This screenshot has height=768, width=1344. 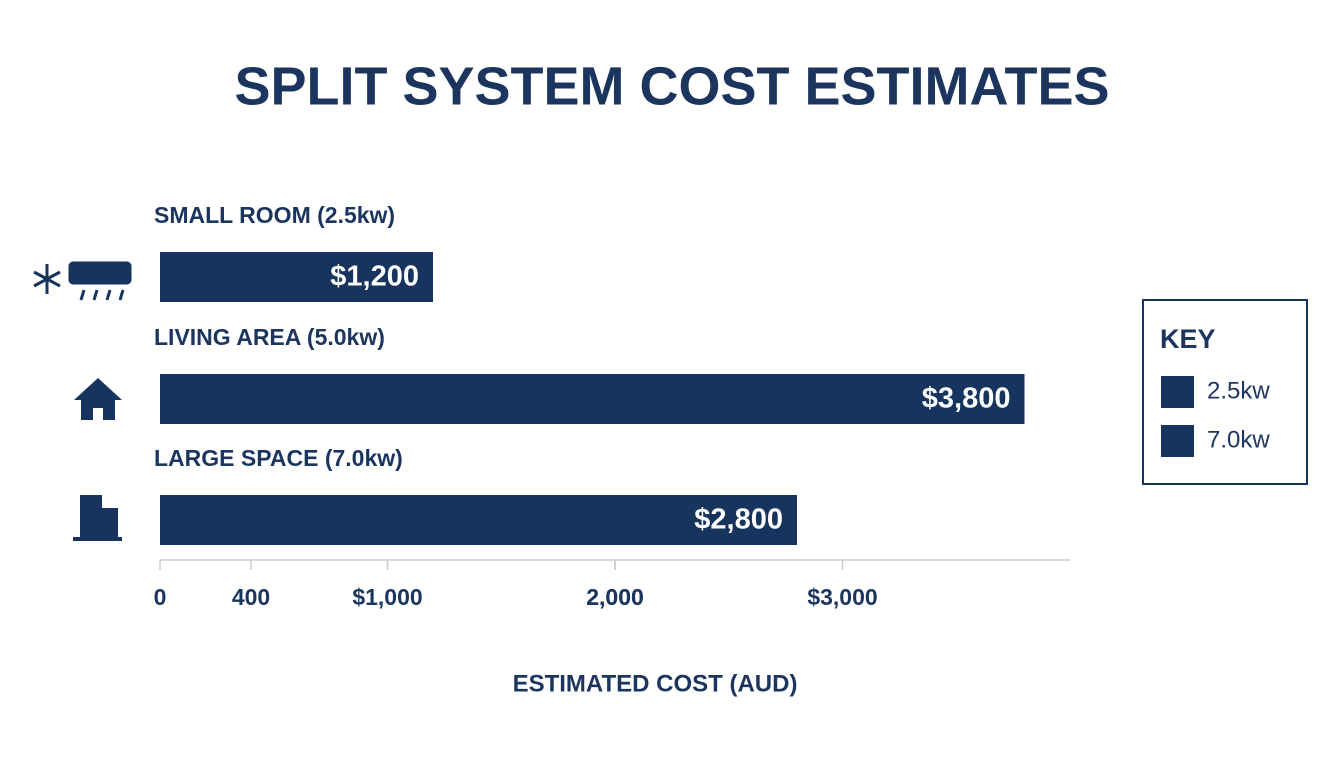 What do you see at coordinates (387, 597) in the screenshot?
I see `x-tick-label: $1,000` at bounding box center [387, 597].